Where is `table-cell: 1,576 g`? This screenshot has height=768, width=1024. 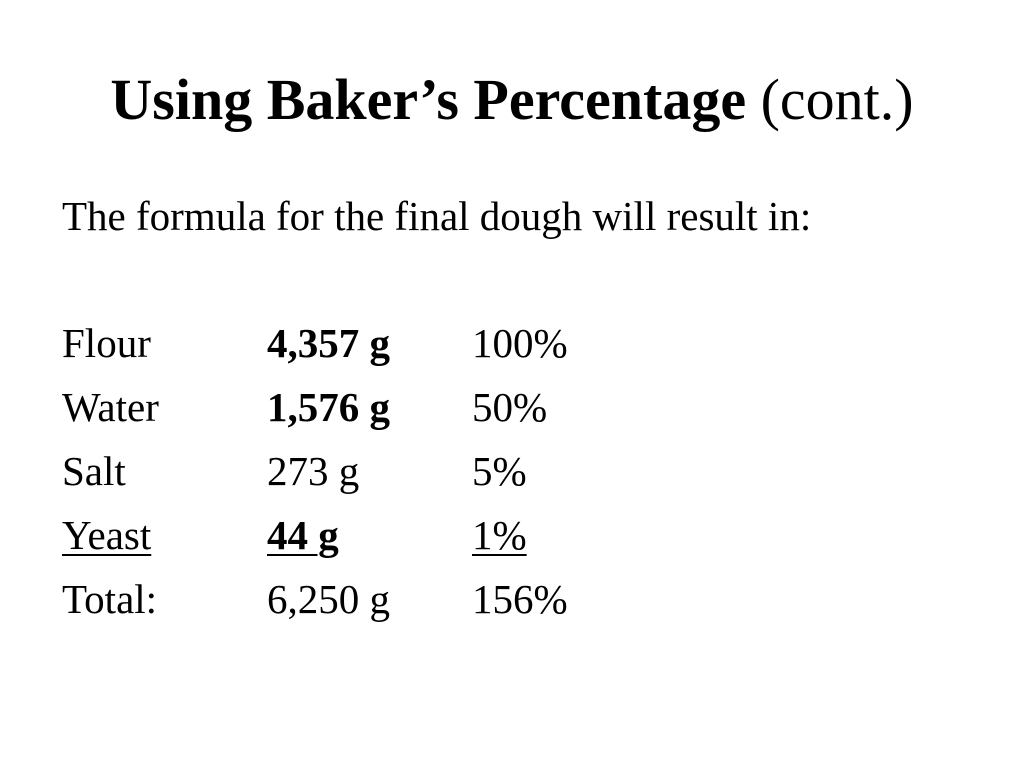 table-cell: 1,576 g is located at coordinates (328, 407).